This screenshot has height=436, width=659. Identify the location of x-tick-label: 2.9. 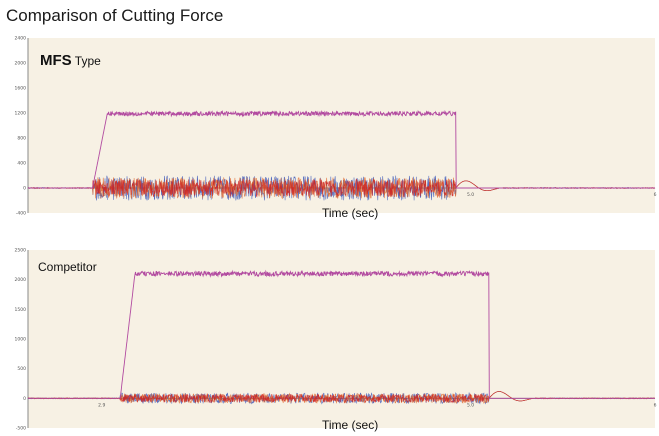
(101, 405).